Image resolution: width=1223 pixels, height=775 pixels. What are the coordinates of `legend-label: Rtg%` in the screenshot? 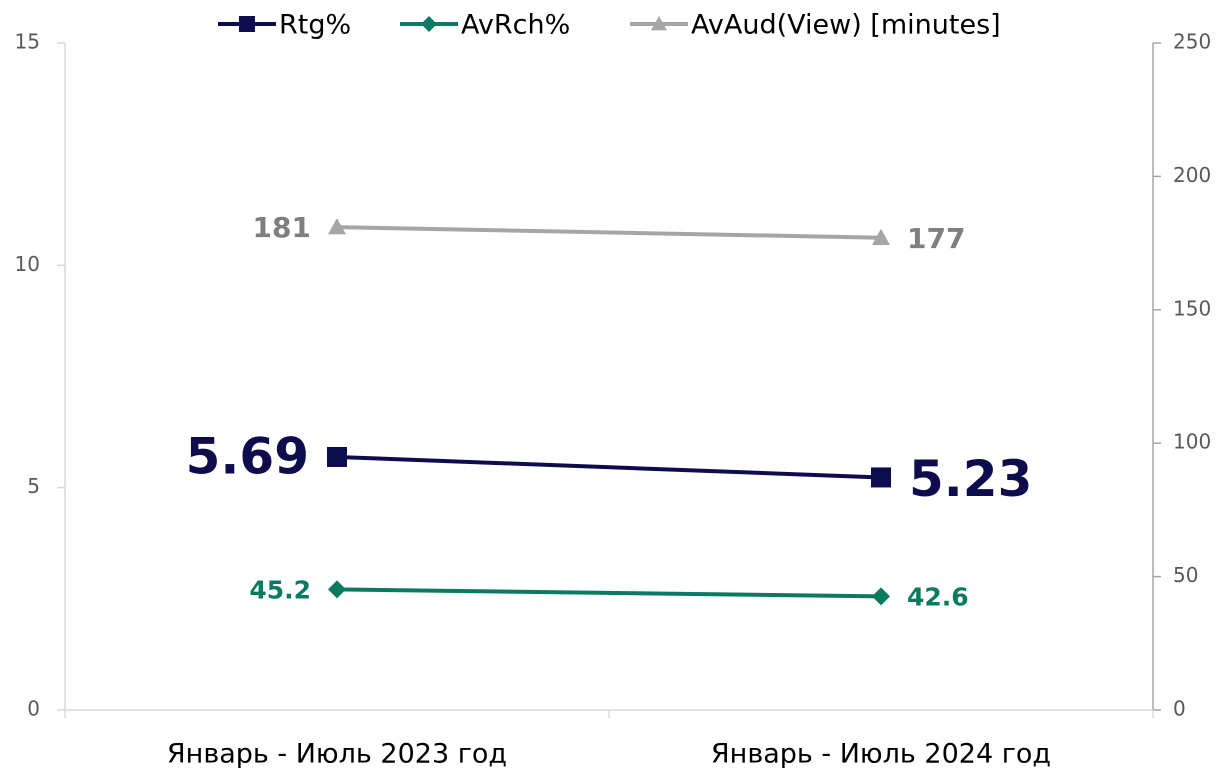 It's located at (315, 25).